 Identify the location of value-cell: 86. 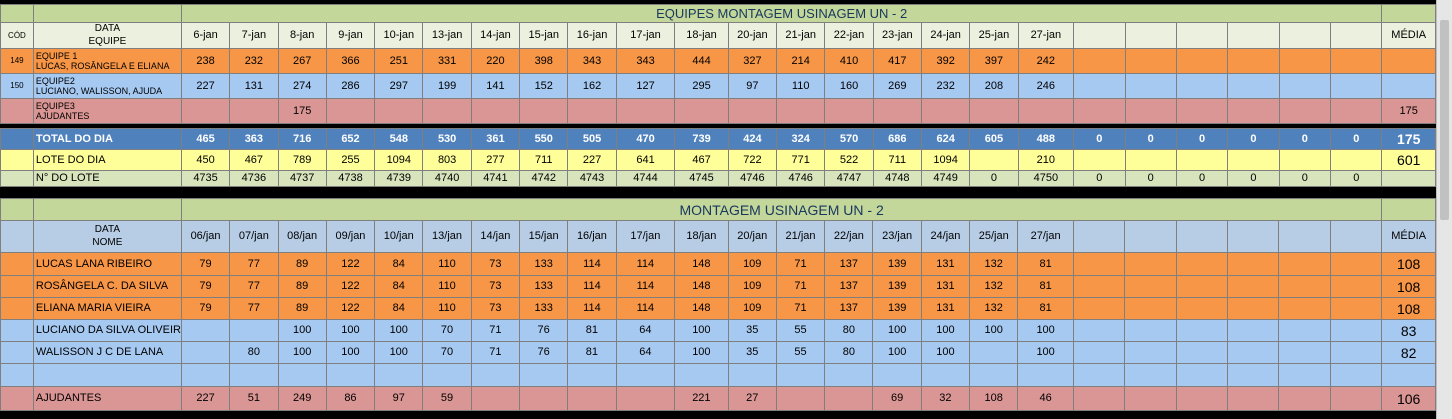
(350, 398).